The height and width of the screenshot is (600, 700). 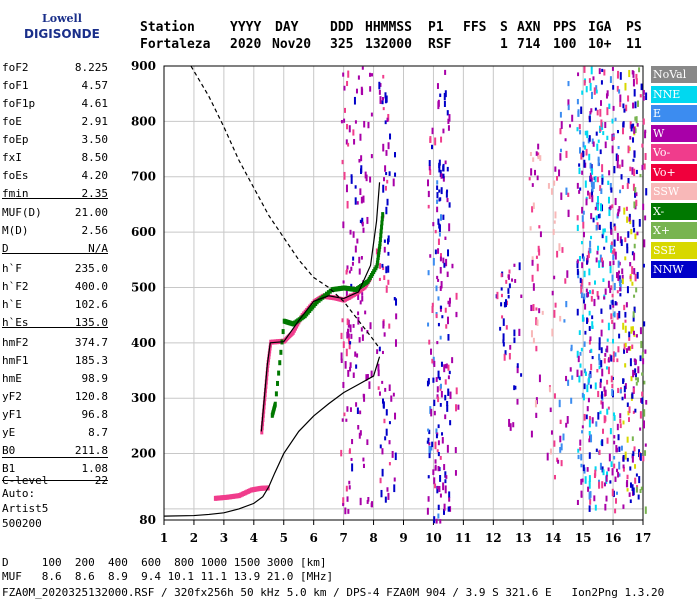 I want to click on param-row: fxI 8.50, so click(x=55, y=158).